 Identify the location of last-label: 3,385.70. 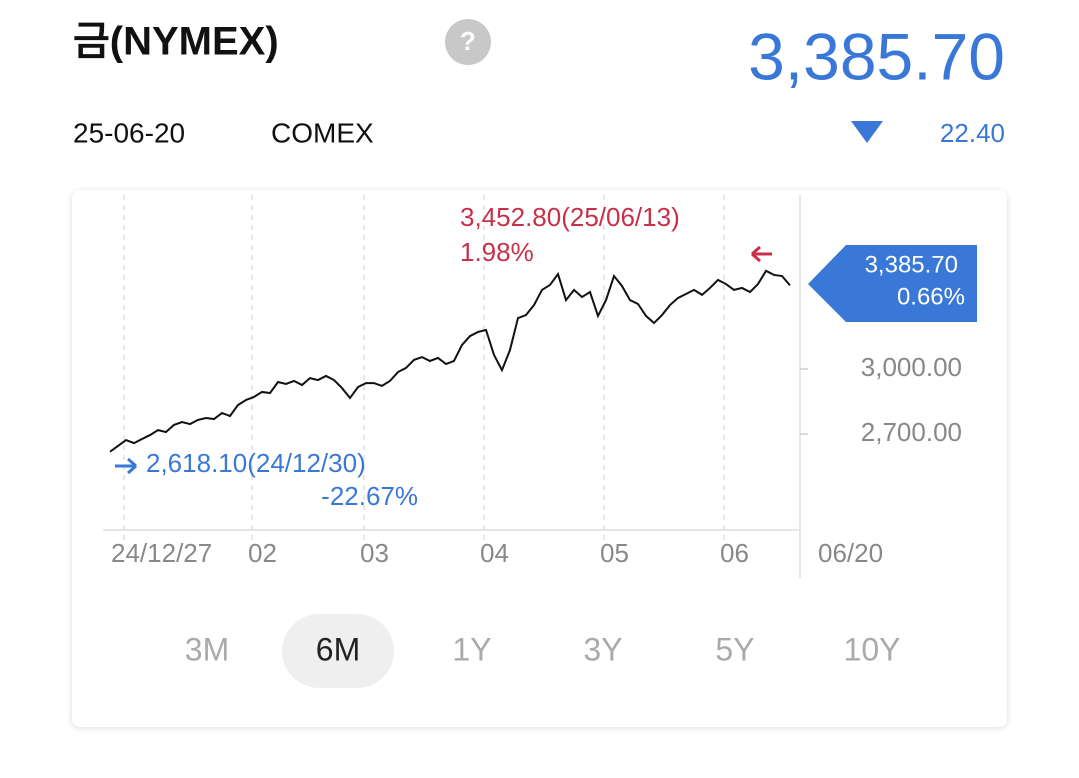
(911, 264).